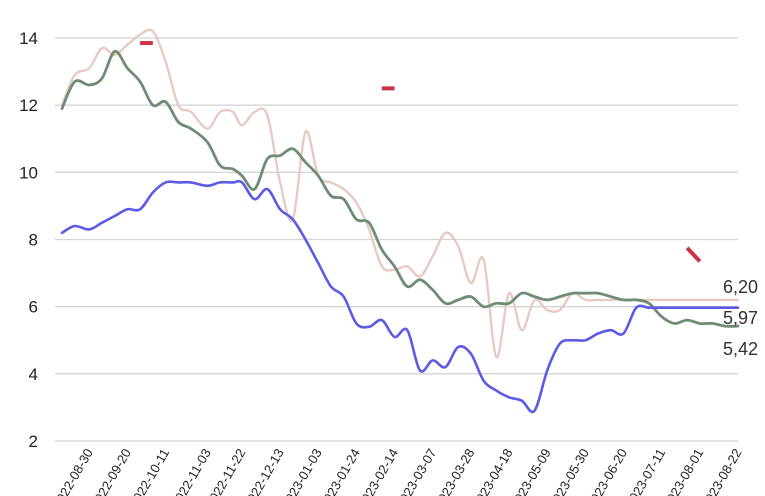 The width and height of the screenshot is (765, 496). I want to click on y-tick-label: 2, so click(33, 441).